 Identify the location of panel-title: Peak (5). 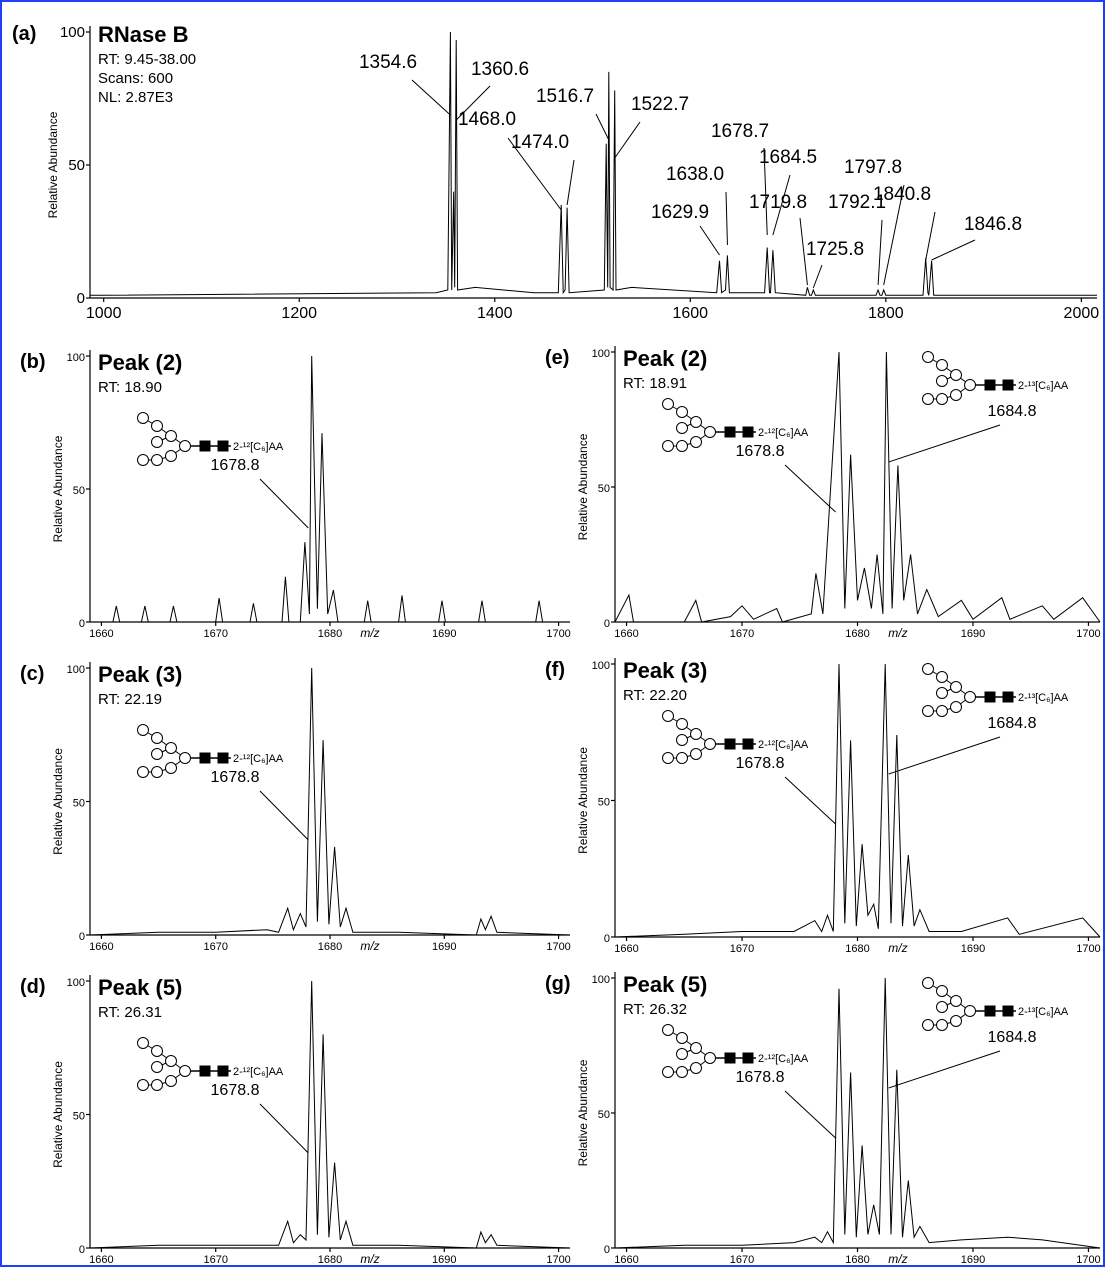
(140, 987).